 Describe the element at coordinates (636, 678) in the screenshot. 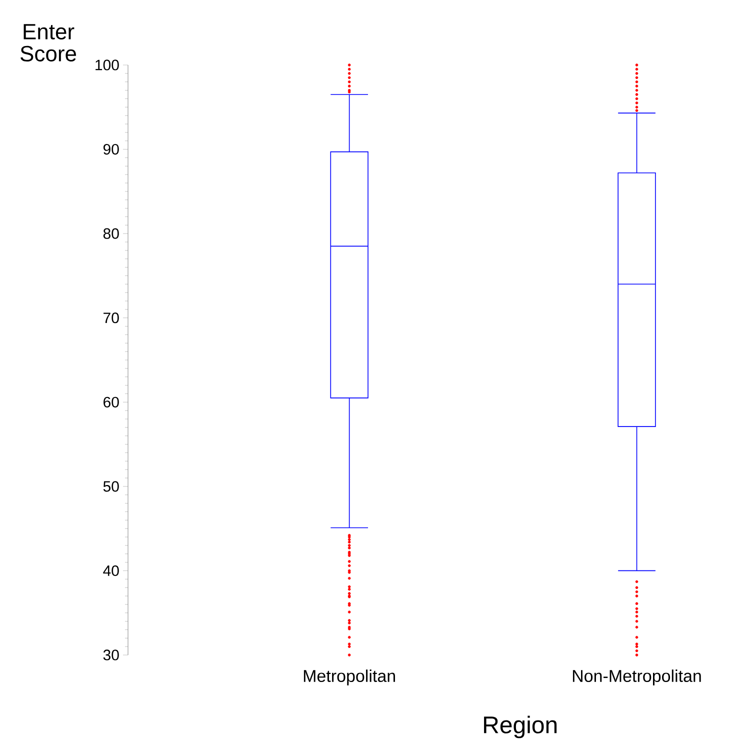

I see `x-tick-label: Non-Metropolitan` at that location.